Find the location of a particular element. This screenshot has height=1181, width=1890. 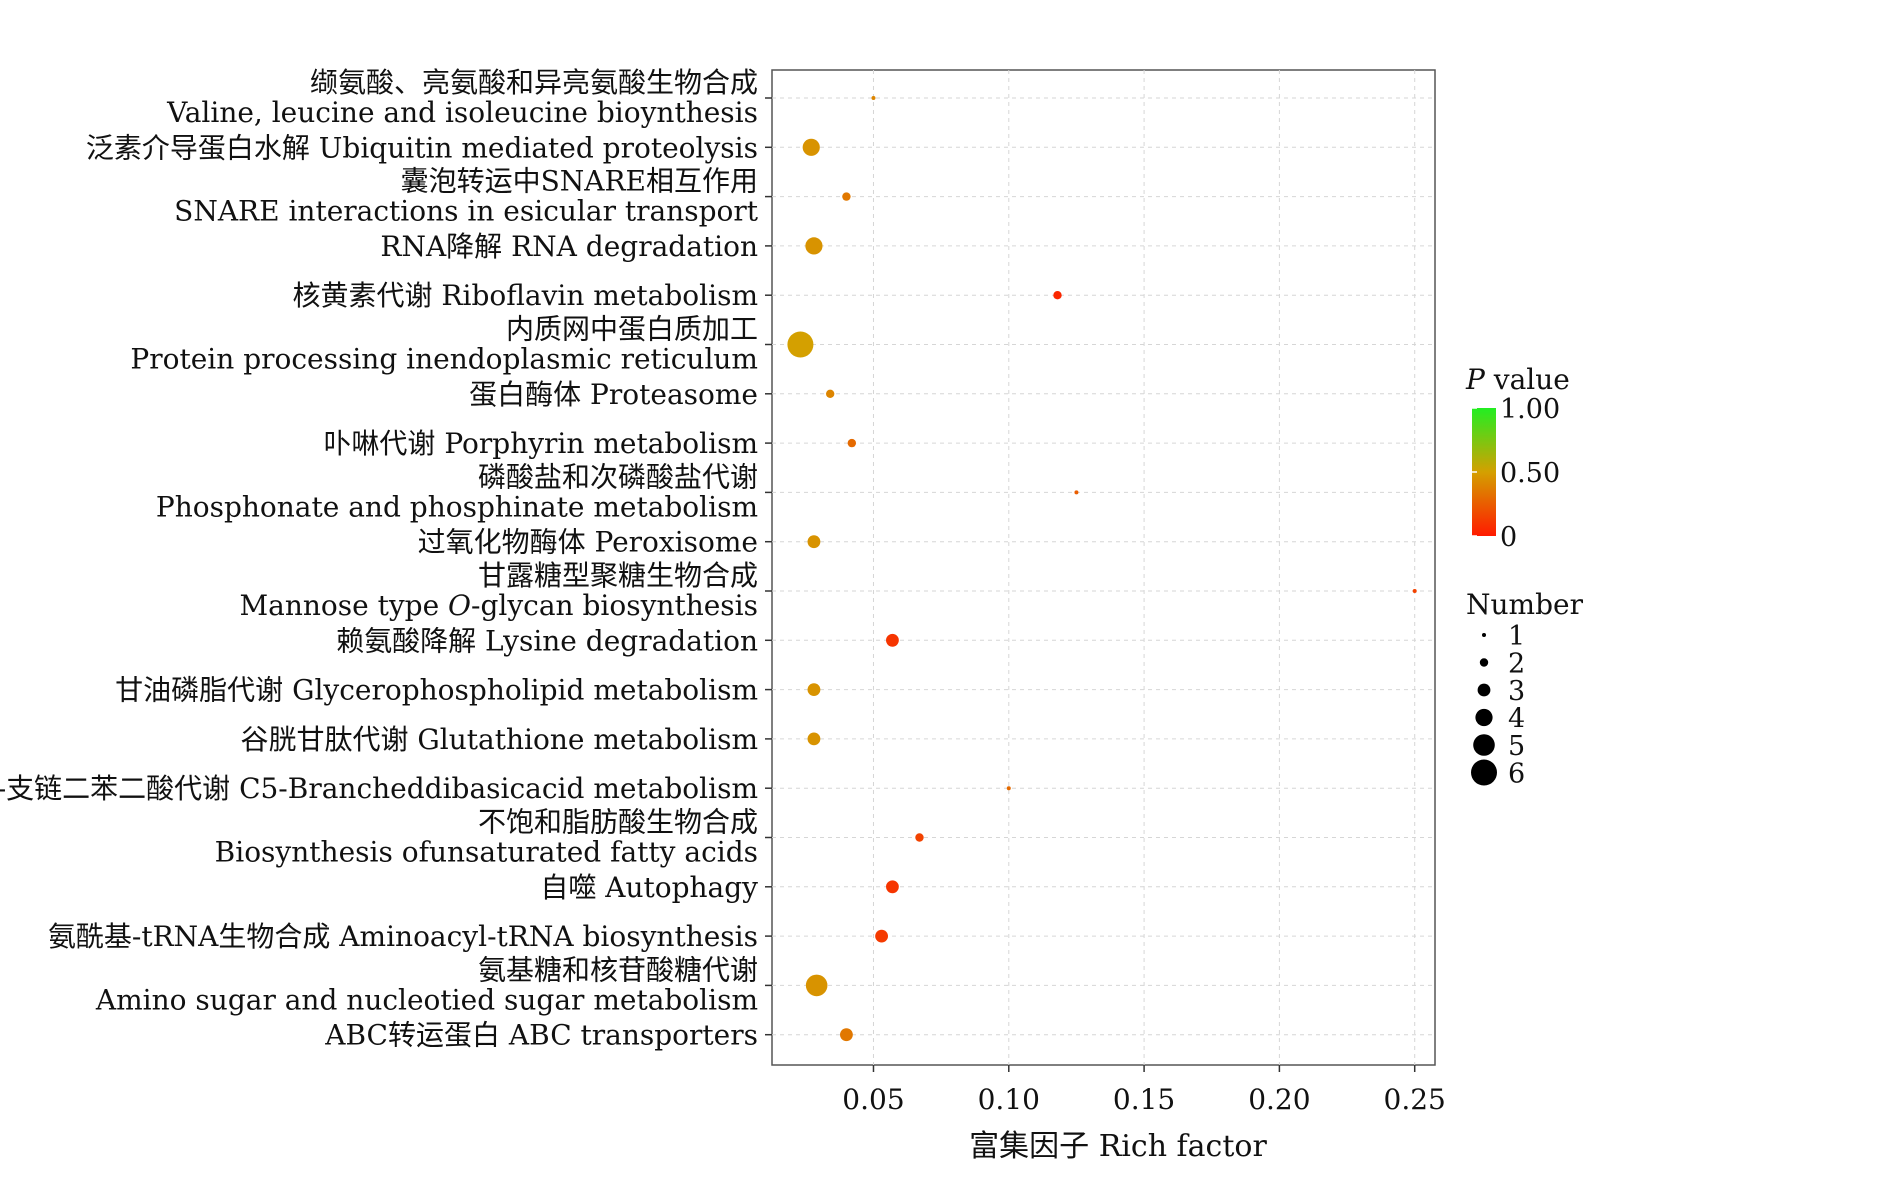

category-label: 泛素介导蛋白水解 Ubiquitin mediated proteolysis is located at coordinates (422, 147).